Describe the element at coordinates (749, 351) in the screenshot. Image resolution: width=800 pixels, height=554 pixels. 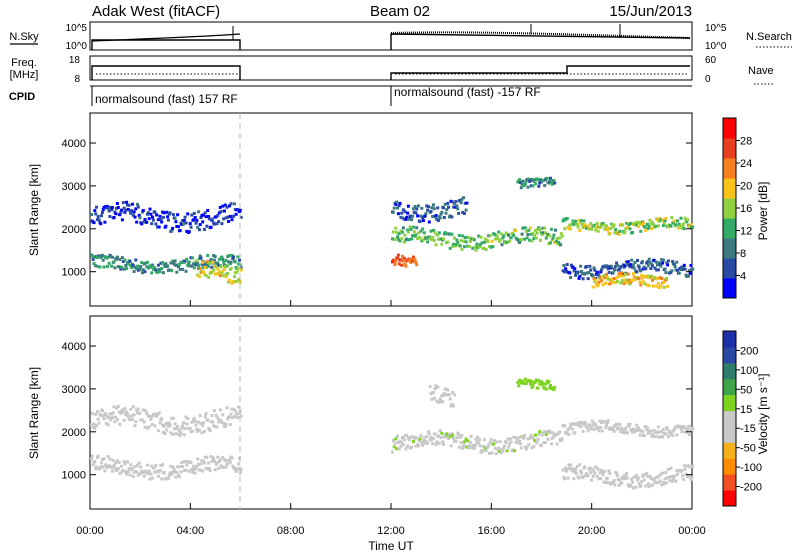
I see `colorbar-tick-label: 200` at that location.